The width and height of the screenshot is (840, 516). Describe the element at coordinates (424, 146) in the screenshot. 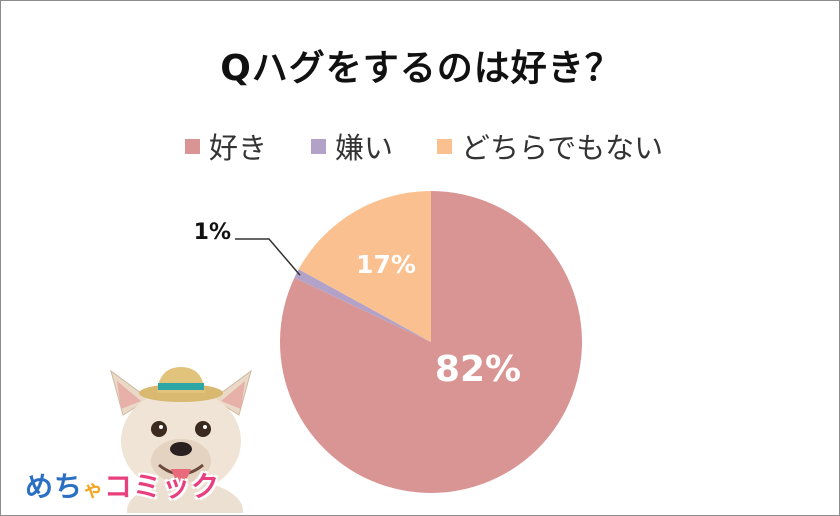

I see `chart-legend: 好き 嫌い どちらでもない` at that location.